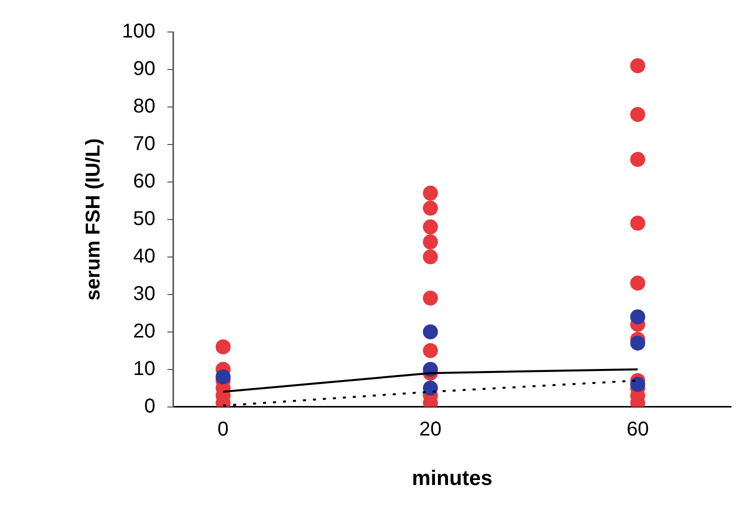  What do you see at coordinates (144, 331) in the screenshot?
I see `y-tick-label: 20` at bounding box center [144, 331].